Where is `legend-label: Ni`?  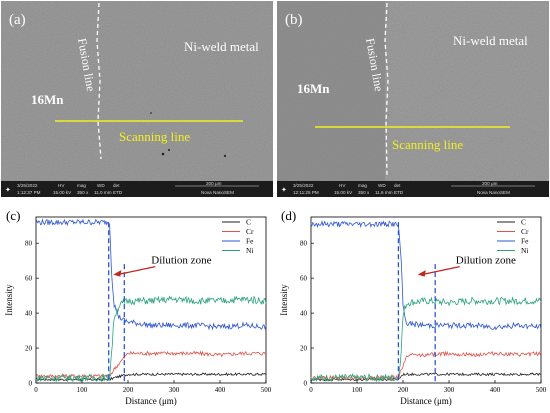 legend-label: Ni is located at coordinates (250, 250).